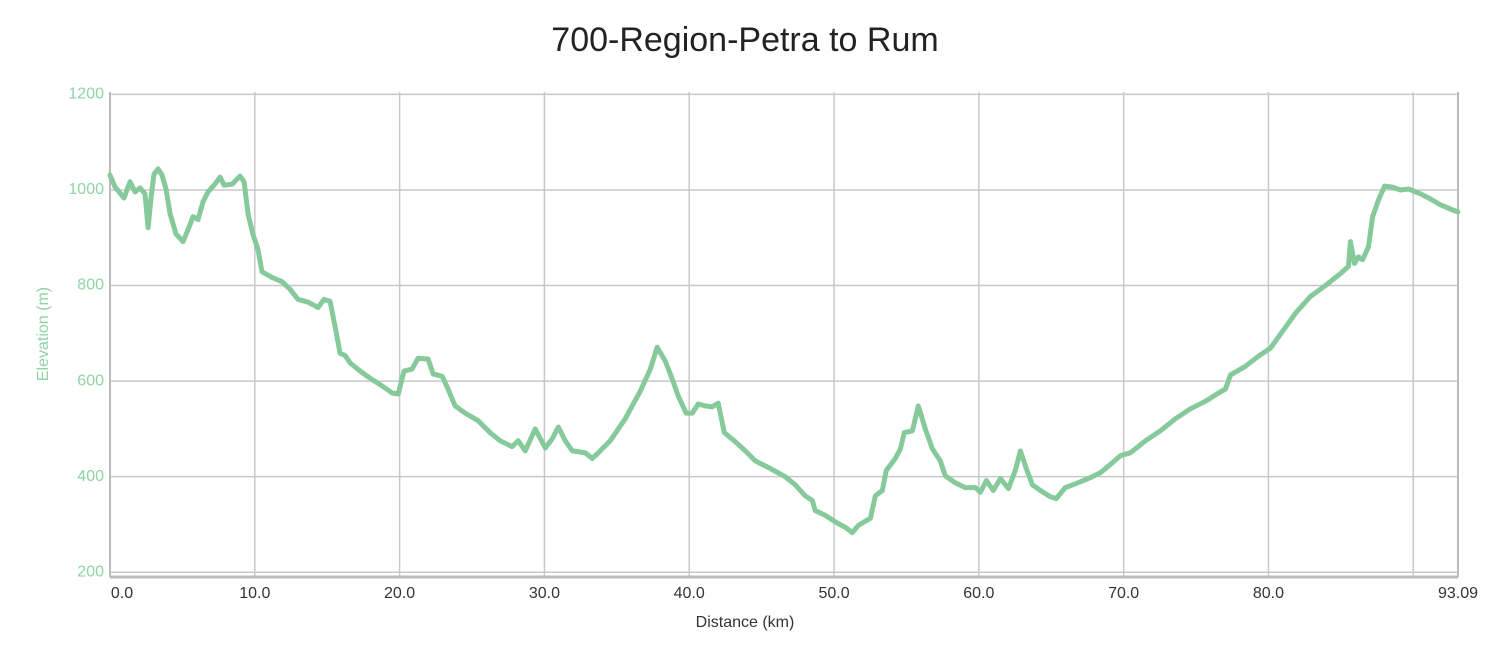 This screenshot has height=663, width=1500. What do you see at coordinates (122, 593) in the screenshot?
I see `x-tick-label: 0.0` at bounding box center [122, 593].